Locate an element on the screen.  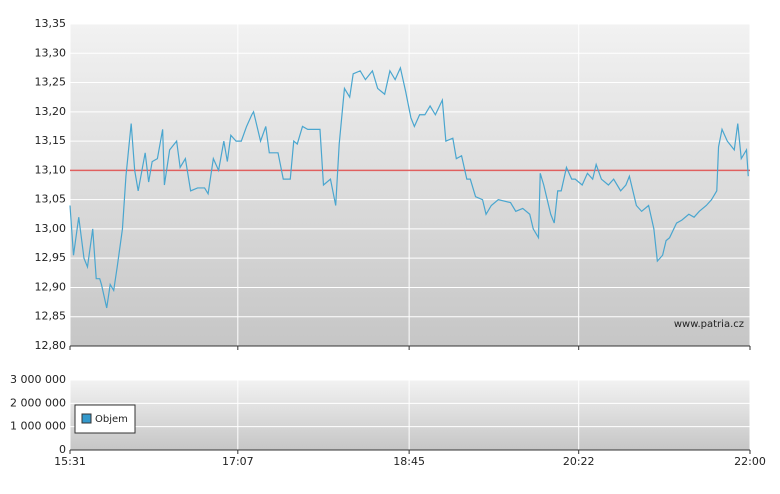
x-tick-label: 18:45 is located at coordinates (409, 461).